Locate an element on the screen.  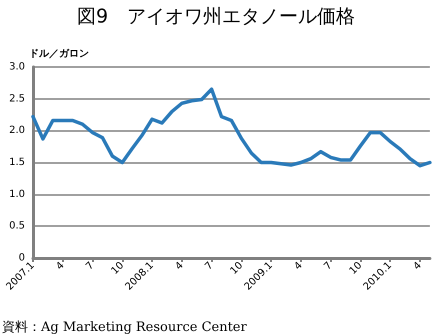
chart-title: 図9 アイオワ州エタノール価格 is located at coordinates (216, 17).